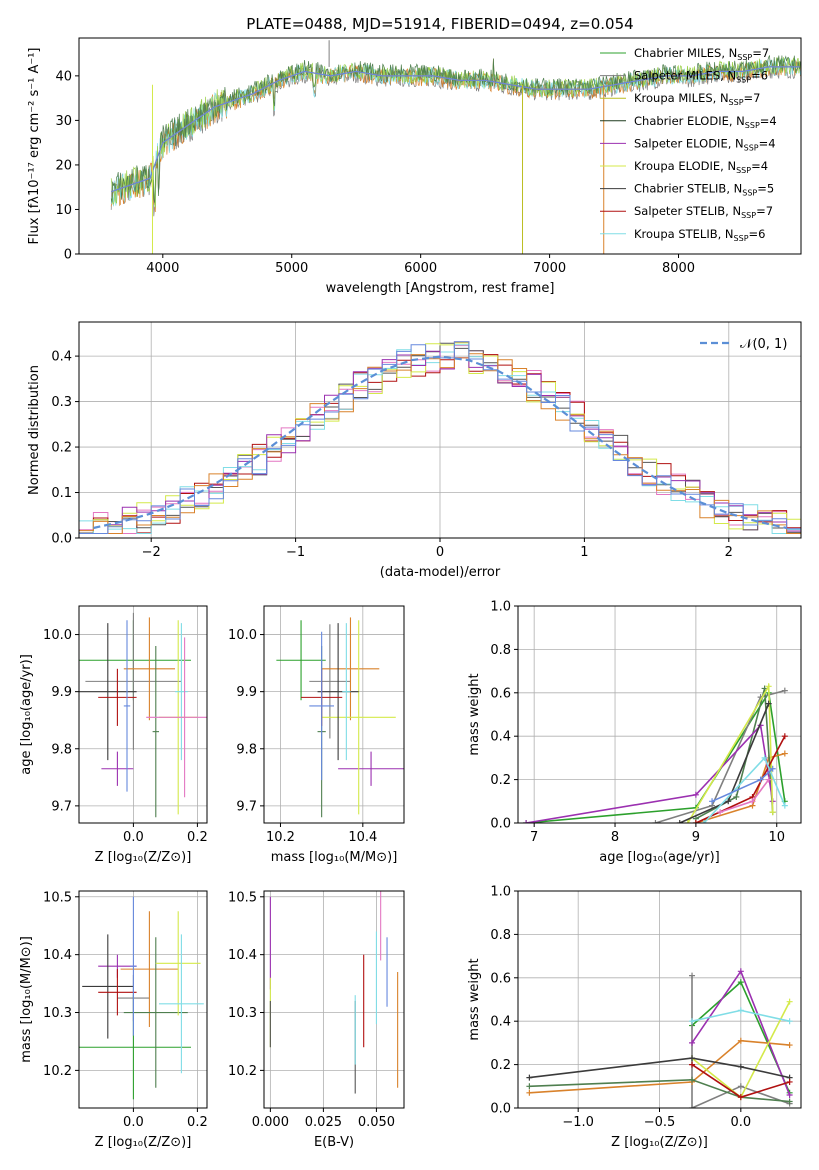  I want to click on y-tick-label: 0.3, so click(61, 402).